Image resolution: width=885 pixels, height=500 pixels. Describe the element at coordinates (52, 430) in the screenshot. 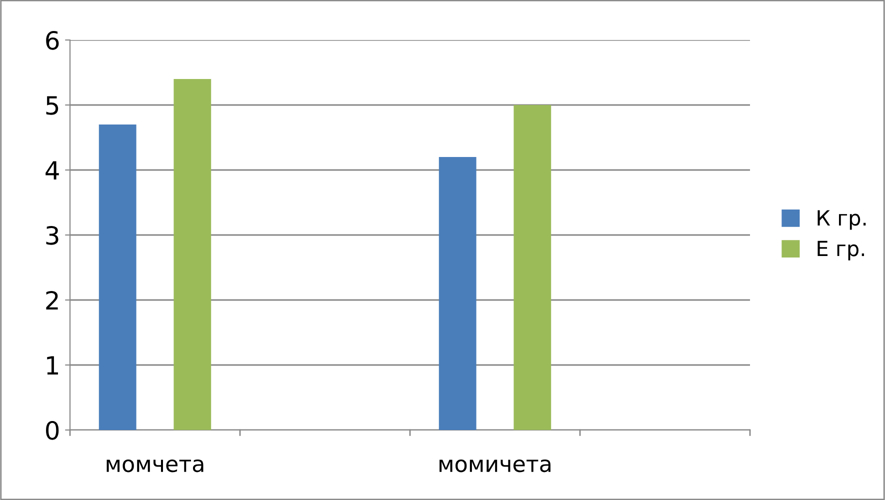

I see `y-tick-label: 0` at that location.